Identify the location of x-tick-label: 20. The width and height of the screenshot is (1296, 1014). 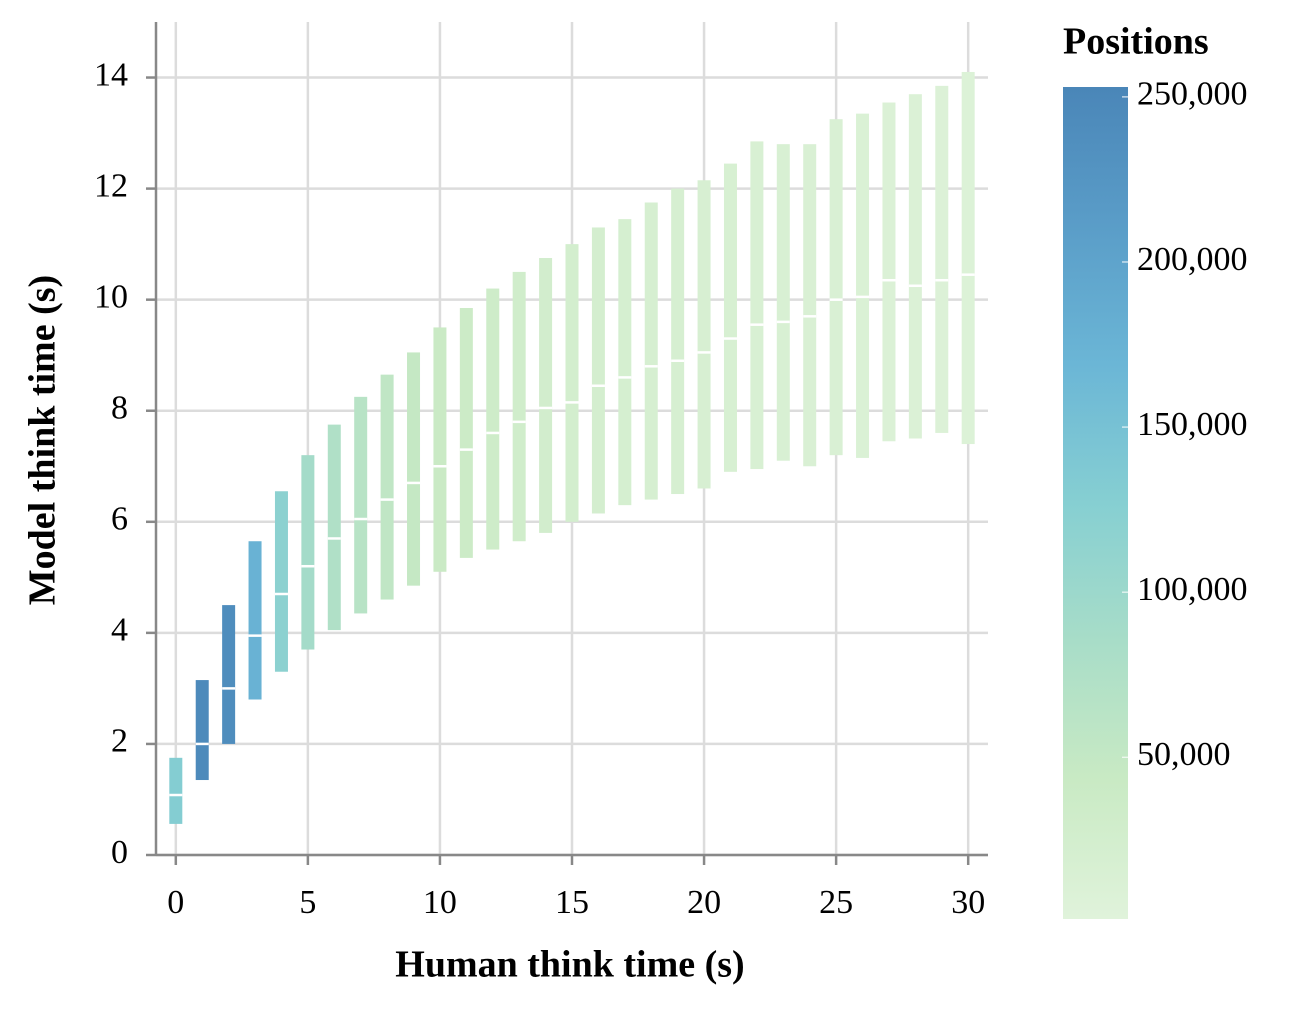
(704, 902).